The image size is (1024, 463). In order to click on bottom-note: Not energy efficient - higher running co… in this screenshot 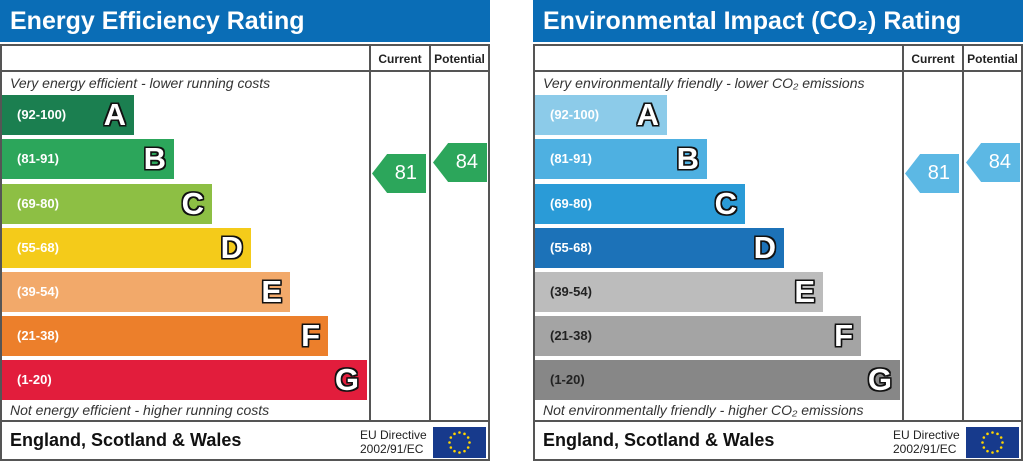, I will do `click(140, 410)`.